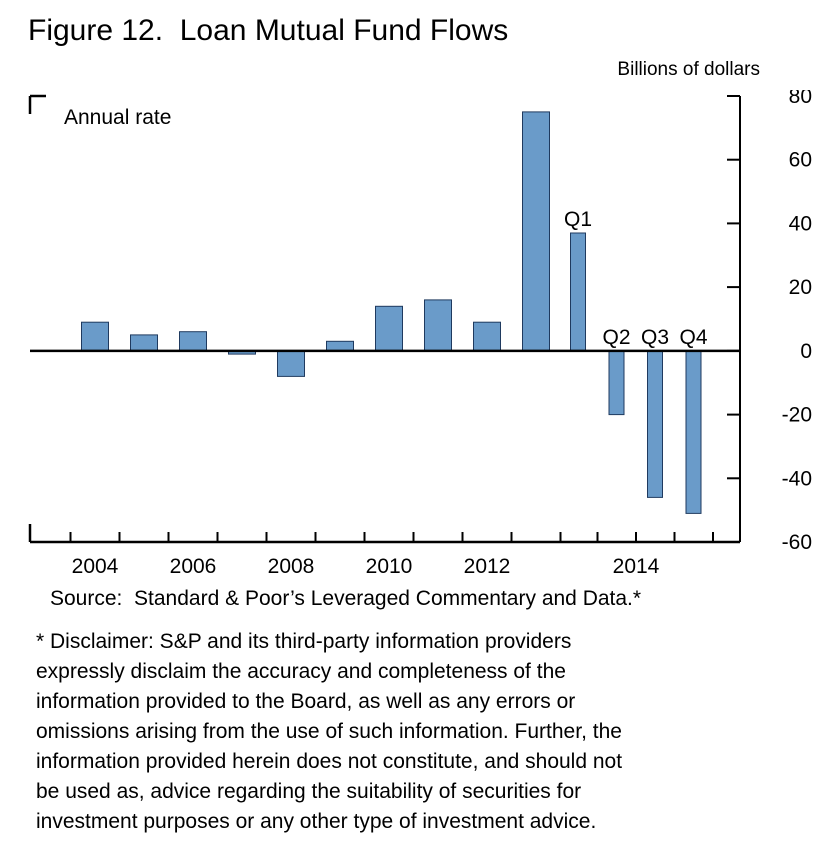  What do you see at coordinates (688, 69) in the screenshot?
I see `units-label: Billions of dollars` at bounding box center [688, 69].